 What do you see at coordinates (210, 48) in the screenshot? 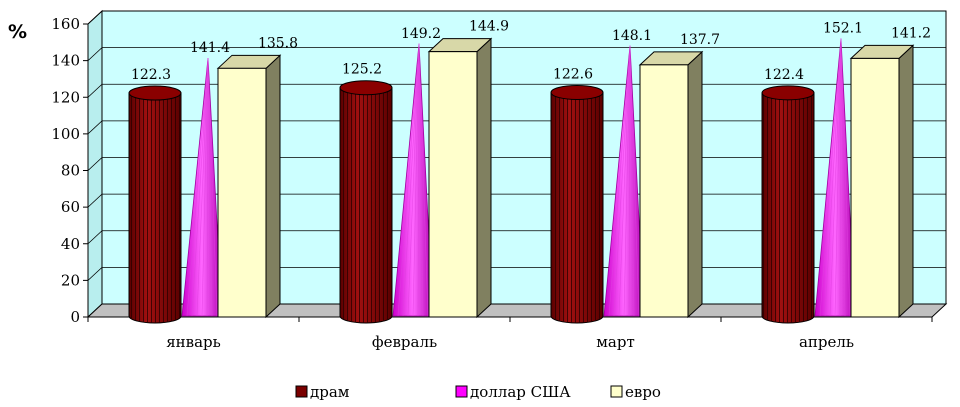
I see `data-label-usd: 141.4` at bounding box center [210, 48].